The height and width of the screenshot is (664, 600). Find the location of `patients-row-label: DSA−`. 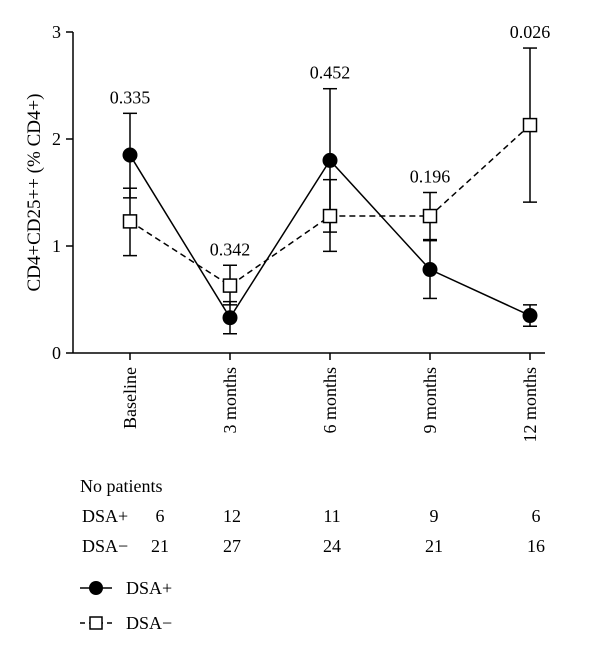

patients-row-label: DSA− is located at coordinates (105, 546).